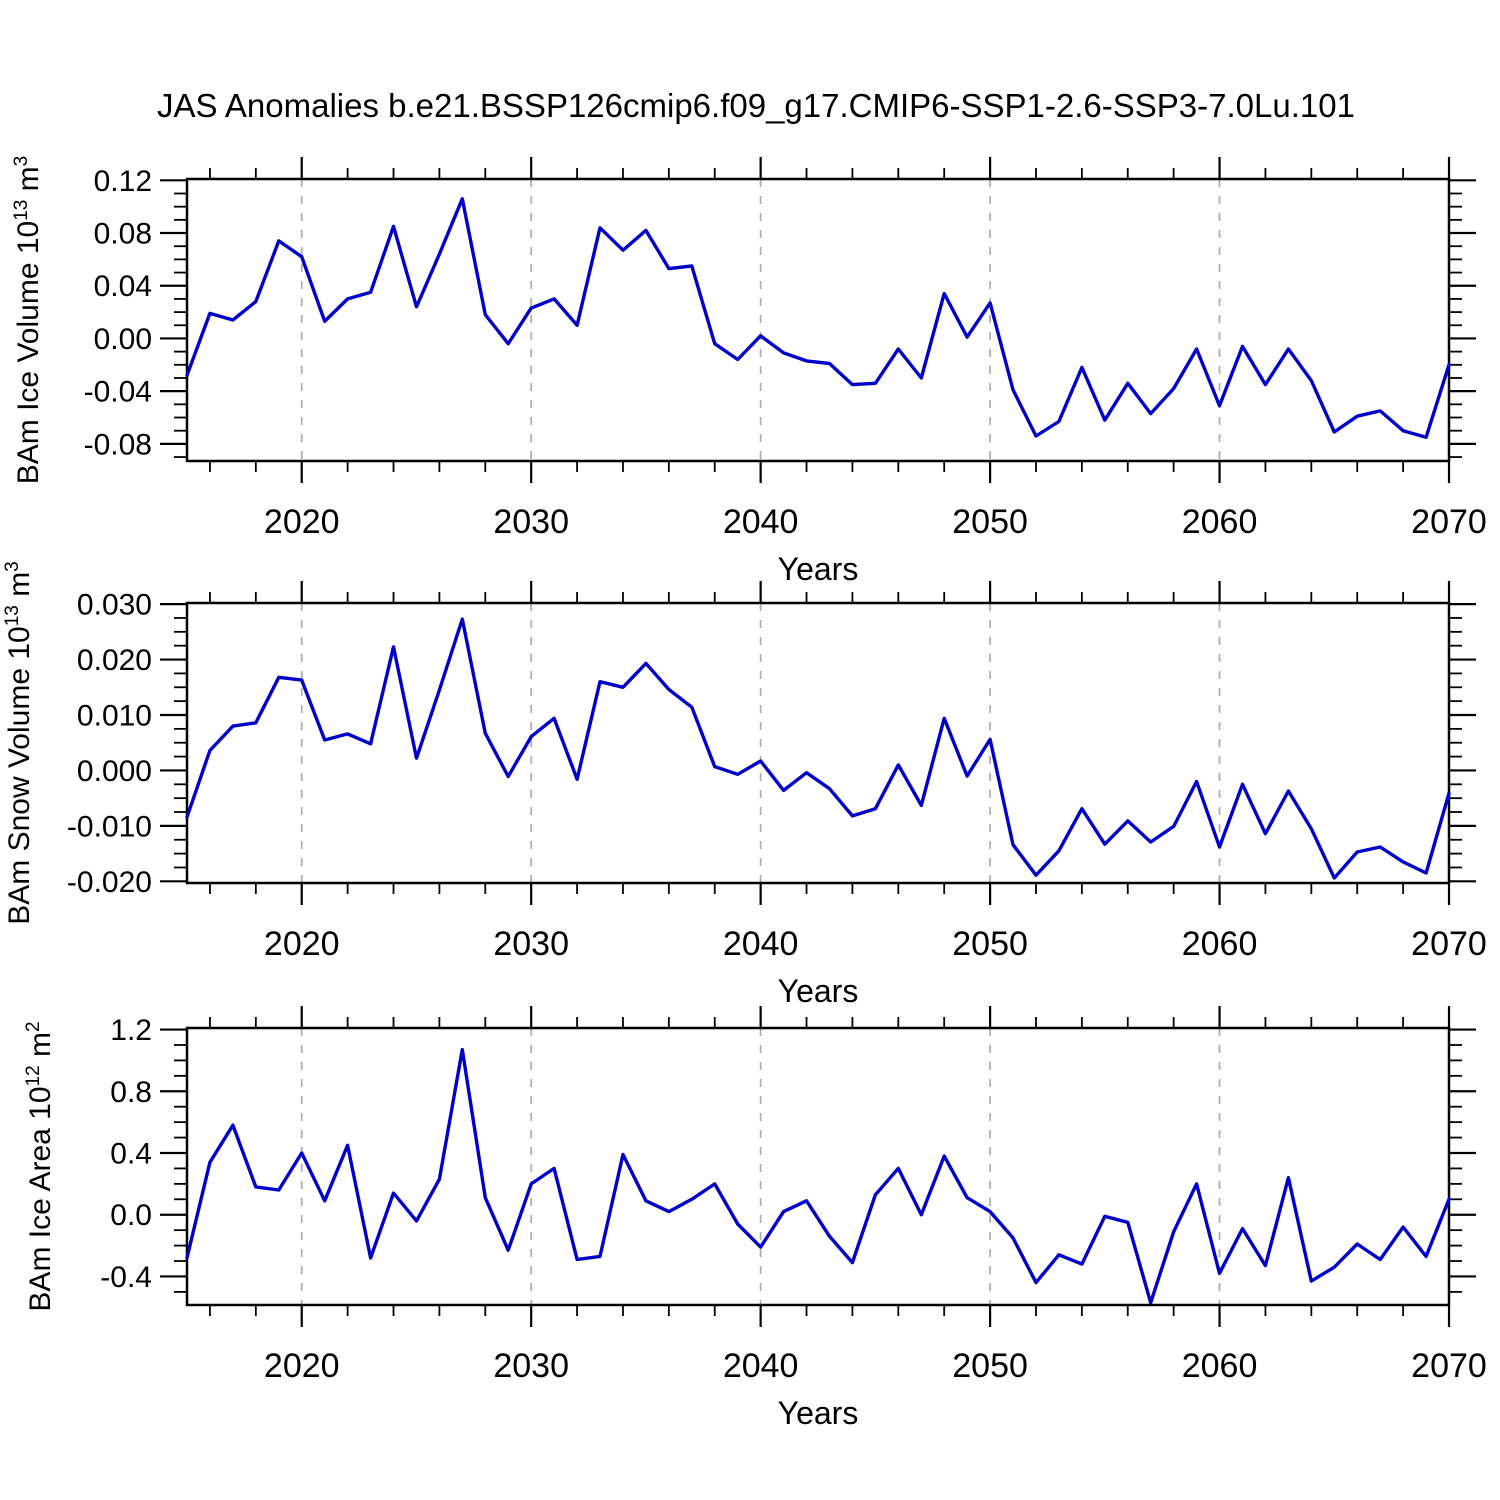 This screenshot has height=1500, width=1500. What do you see at coordinates (114, 605) in the screenshot?
I see `y-tick-label: 0.030` at bounding box center [114, 605].